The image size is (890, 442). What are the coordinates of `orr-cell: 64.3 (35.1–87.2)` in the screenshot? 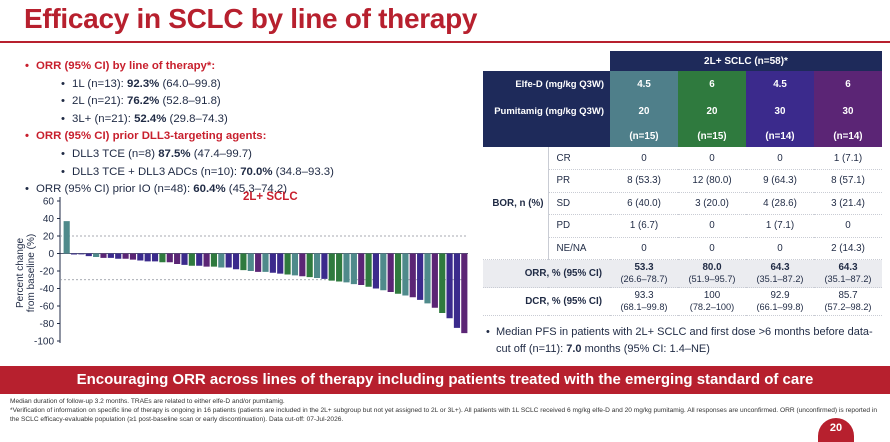 It's located at (780, 273).